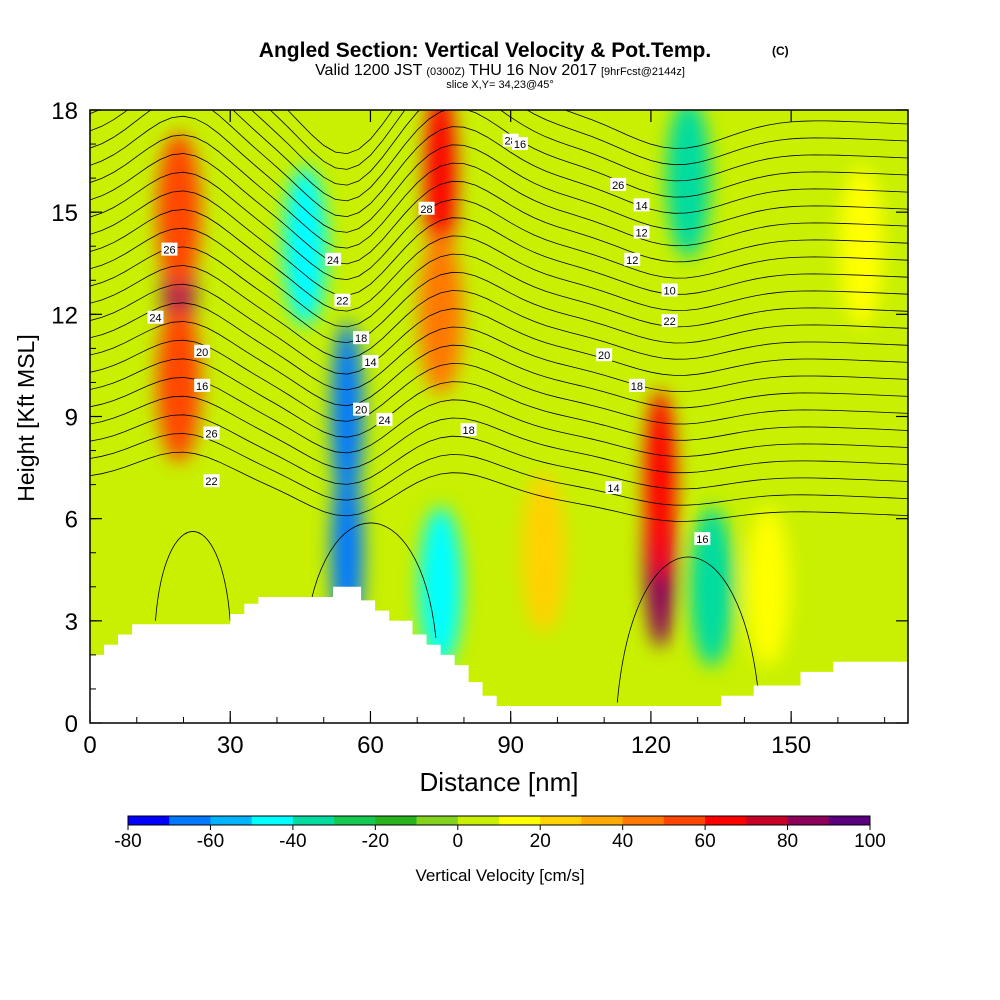 This screenshot has width=1000, height=1000. I want to click on x-axis-label: Distance [nm], so click(499, 782).